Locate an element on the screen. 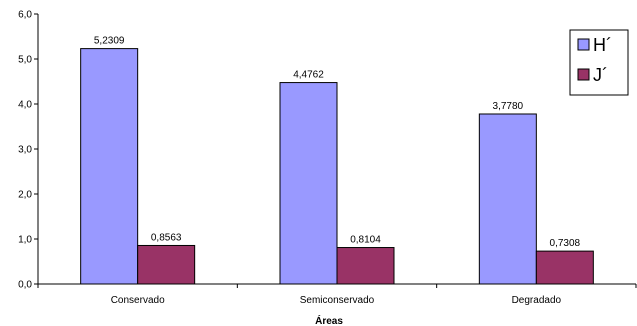  y-tick-label: 5,0 is located at coordinates (25, 60).